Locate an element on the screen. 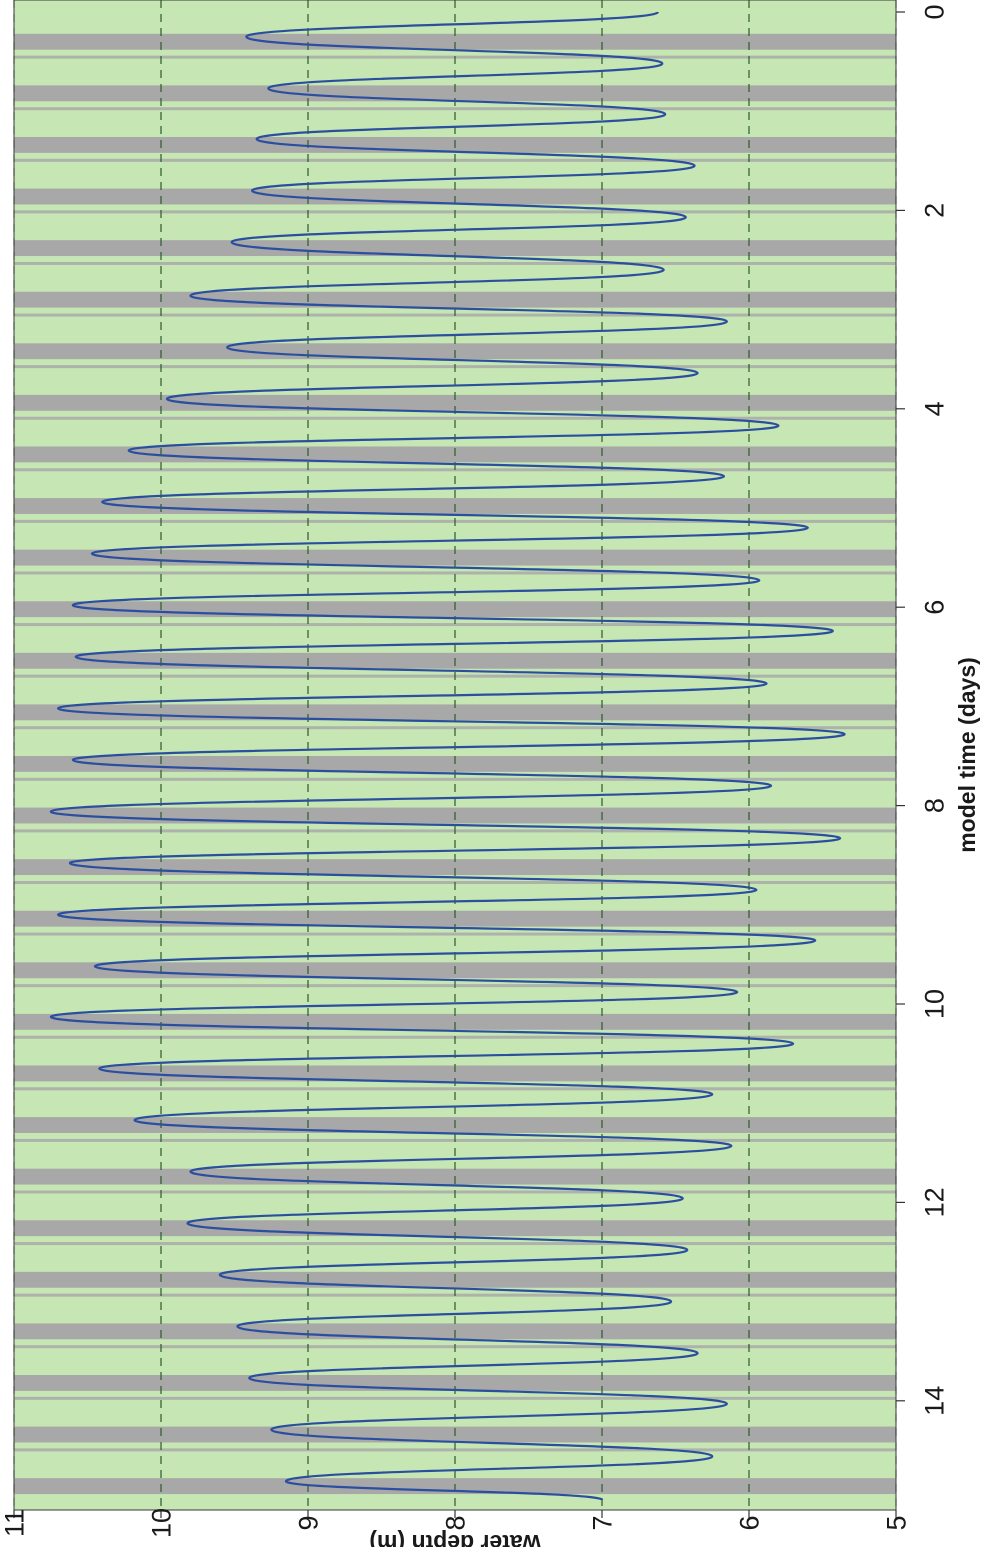 This screenshot has height=1552, width=991. x-tick-label: 12 is located at coordinates (934, 1202).